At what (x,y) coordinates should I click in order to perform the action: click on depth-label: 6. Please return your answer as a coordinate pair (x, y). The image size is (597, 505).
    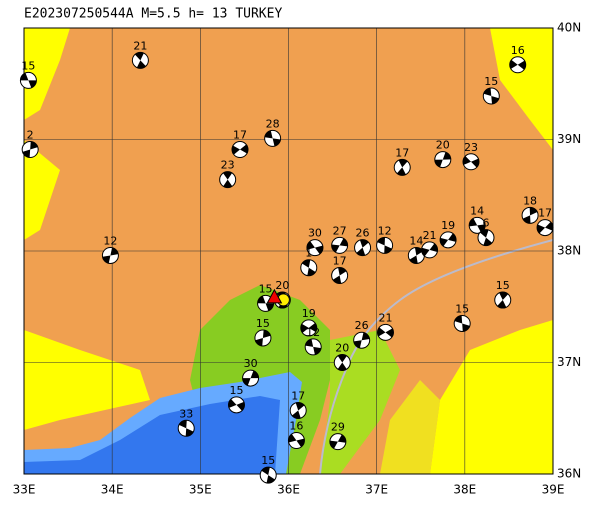
    Looking at the image, I should click on (485, 223).